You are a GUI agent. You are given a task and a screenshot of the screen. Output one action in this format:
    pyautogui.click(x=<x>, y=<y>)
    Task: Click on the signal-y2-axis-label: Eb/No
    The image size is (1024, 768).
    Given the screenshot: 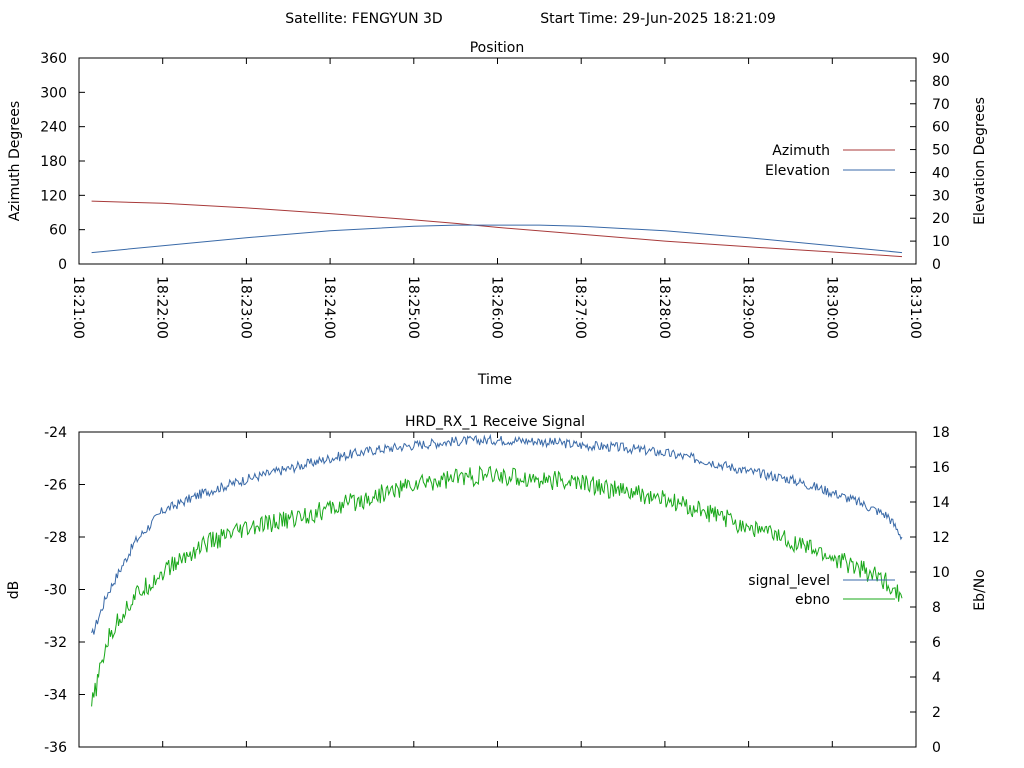 What is the action you would take?
    pyautogui.click(x=980, y=590)
    